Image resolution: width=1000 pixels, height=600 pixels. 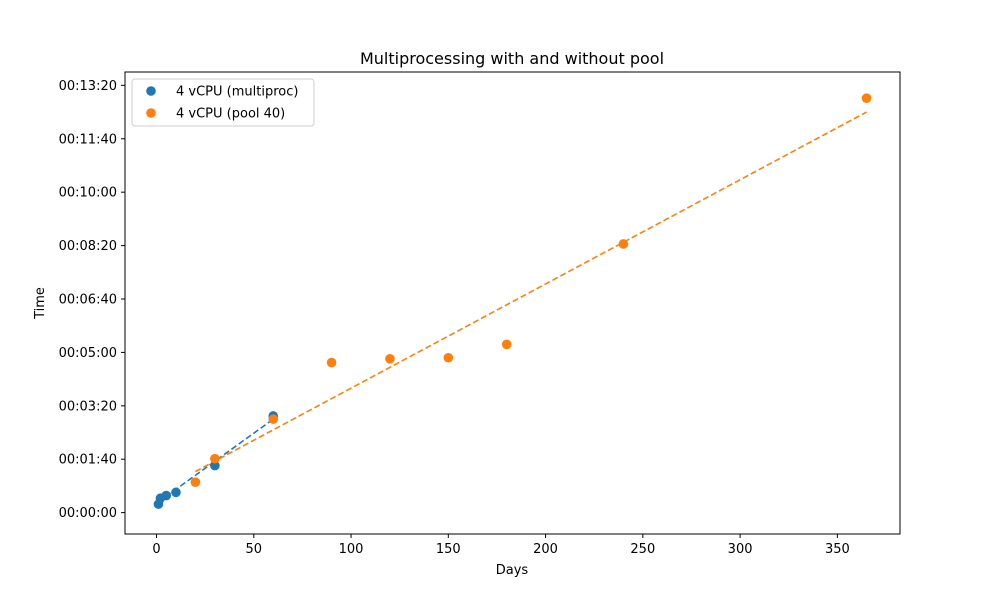 I want to click on legend: 4 vCPU (multiproc) 4 vCPU (pool 40), so click(x=223, y=102).